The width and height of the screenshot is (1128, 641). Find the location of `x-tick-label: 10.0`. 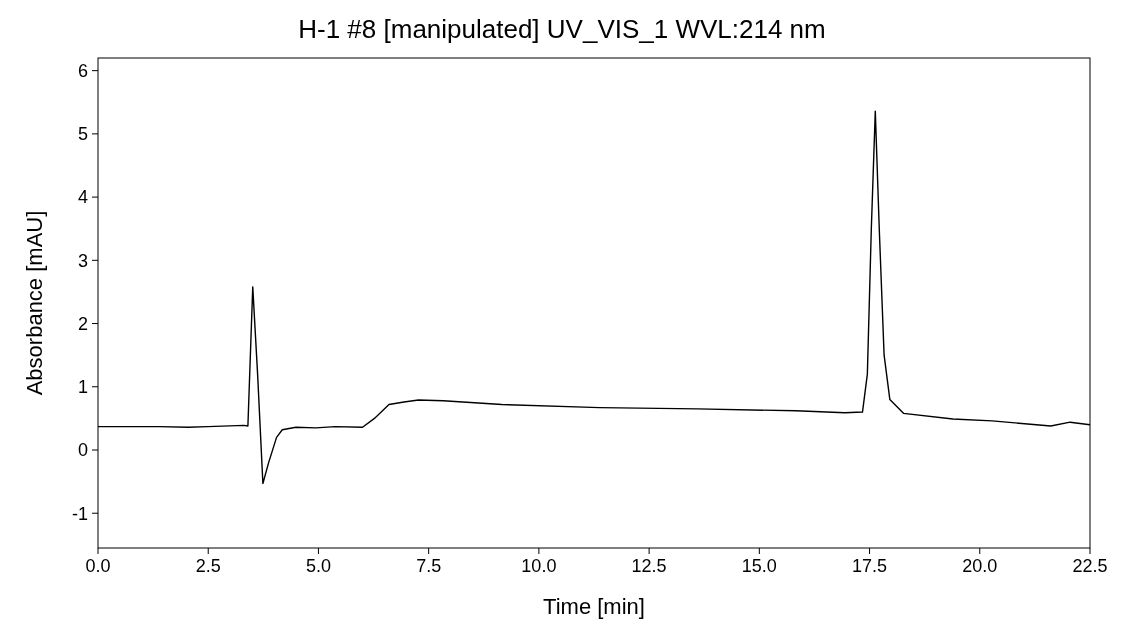

x-tick-label: 10.0 is located at coordinates (539, 566).